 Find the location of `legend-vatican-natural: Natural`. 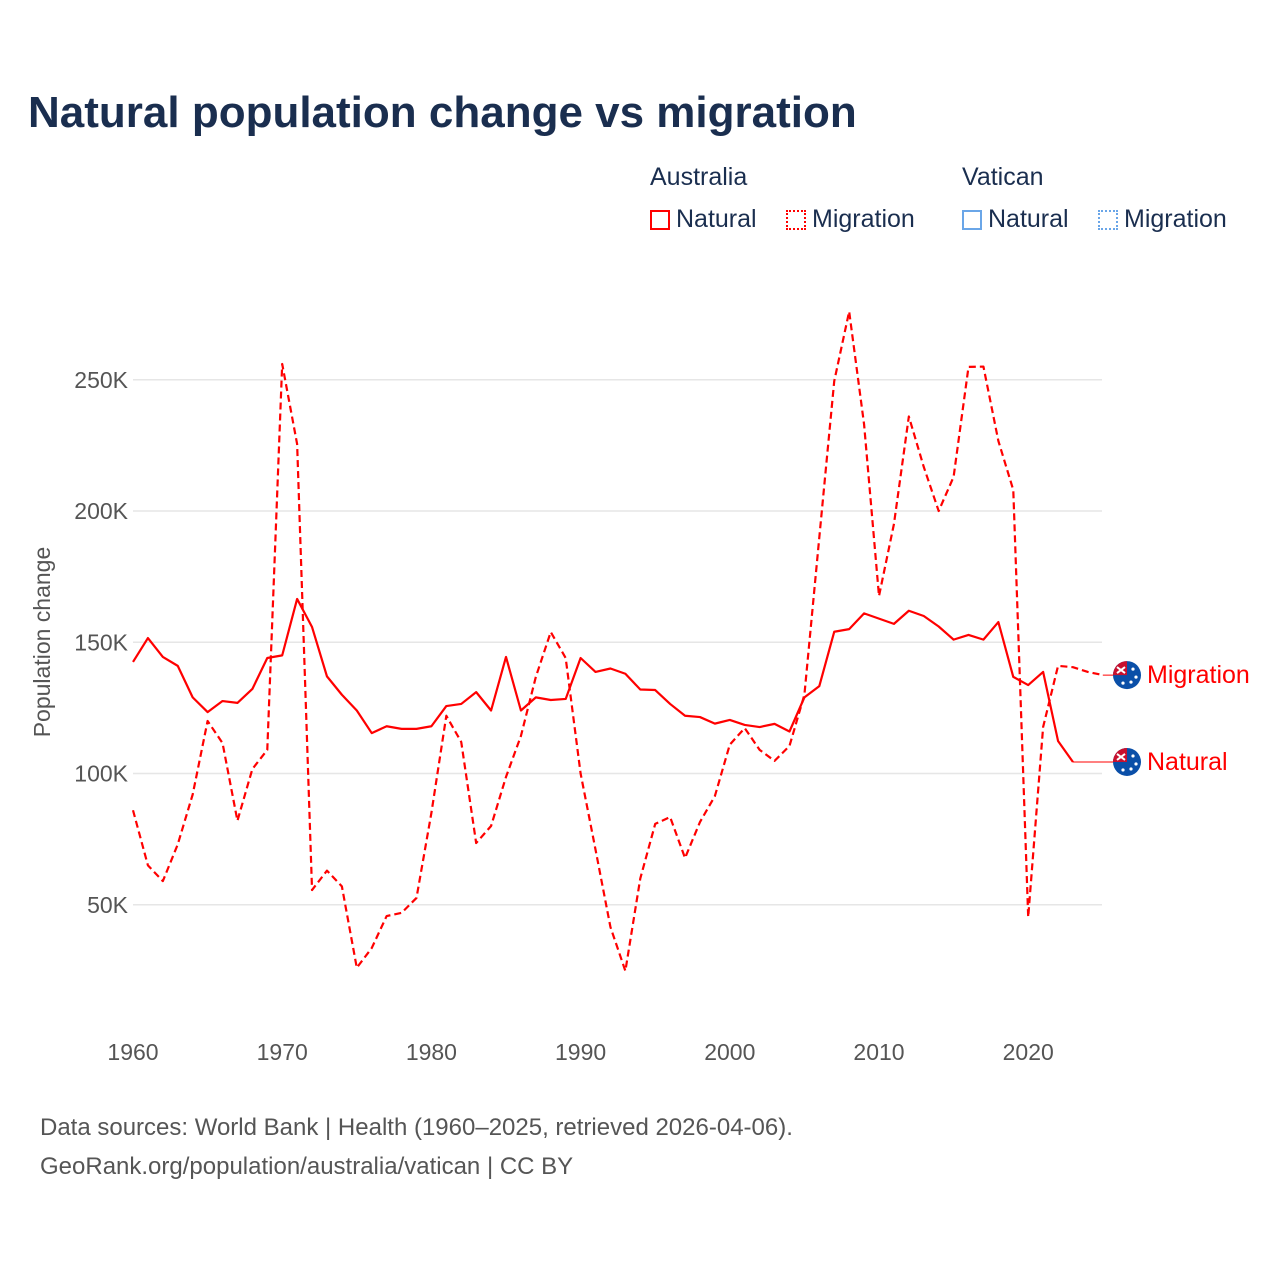

legend-vatican-natural: Natural is located at coordinates (1015, 219).